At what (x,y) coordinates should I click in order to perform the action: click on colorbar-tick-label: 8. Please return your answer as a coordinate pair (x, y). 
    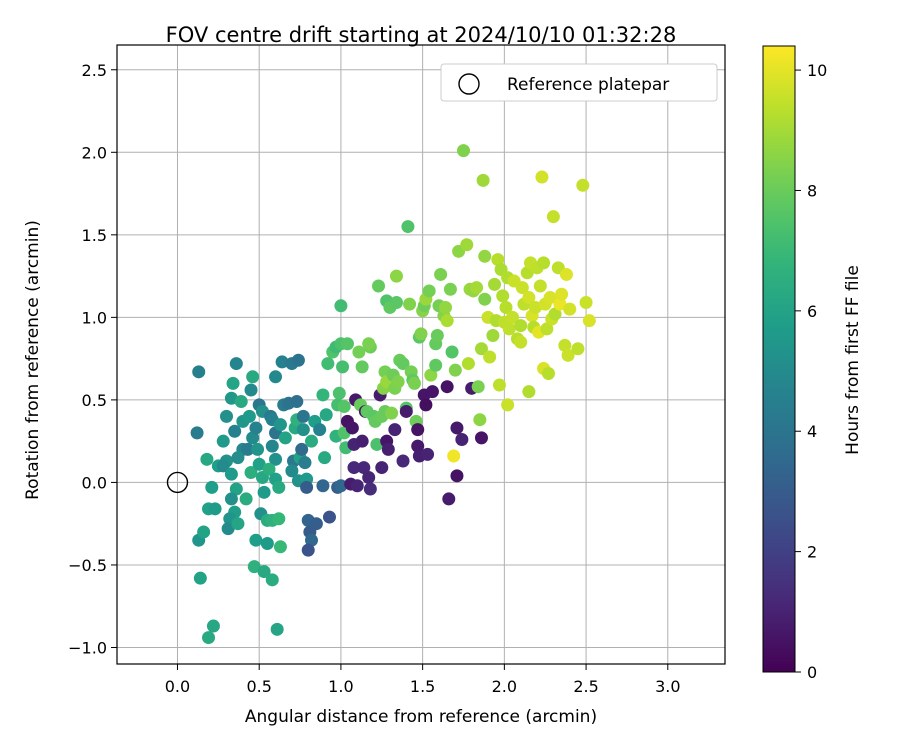
    Looking at the image, I should click on (812, 190).